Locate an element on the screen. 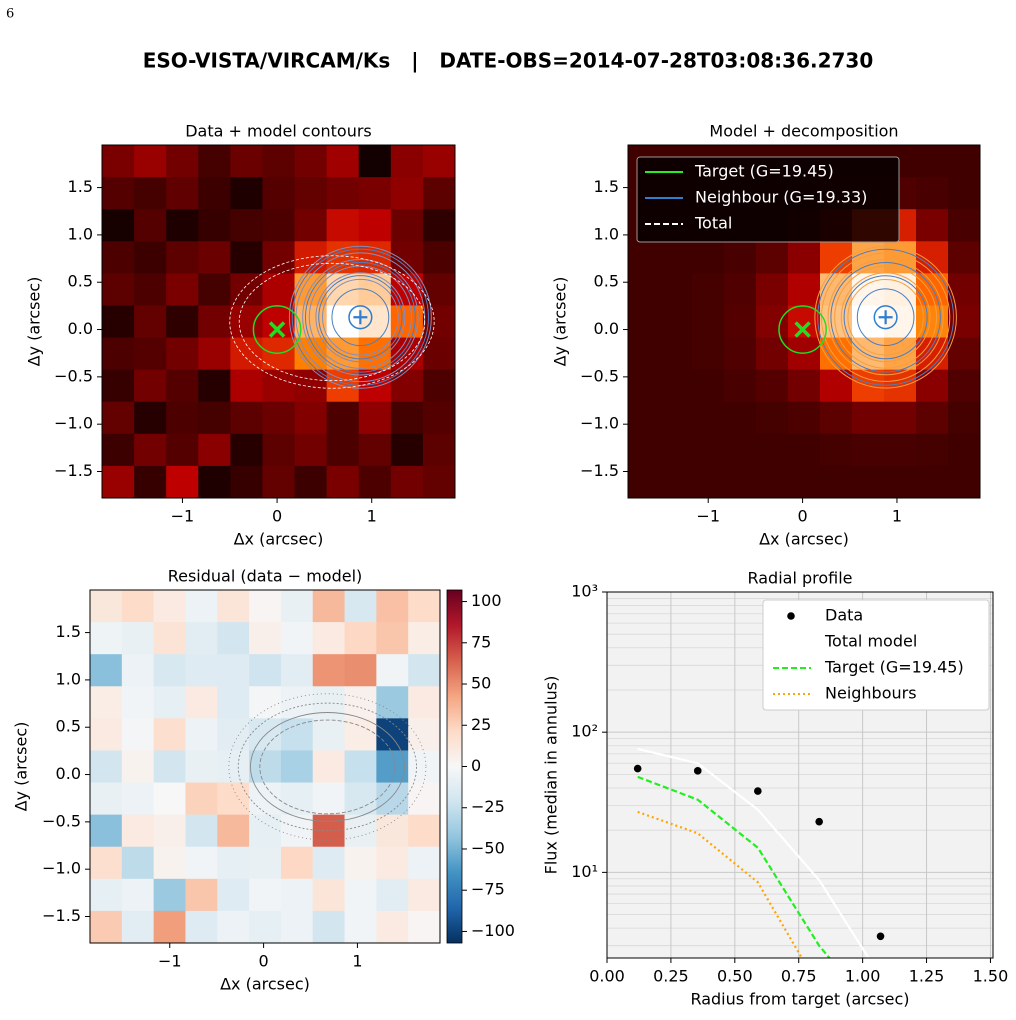 The image size is (1016, 1020). axes-title: Data + model contours is located at coordinates (278, 131).